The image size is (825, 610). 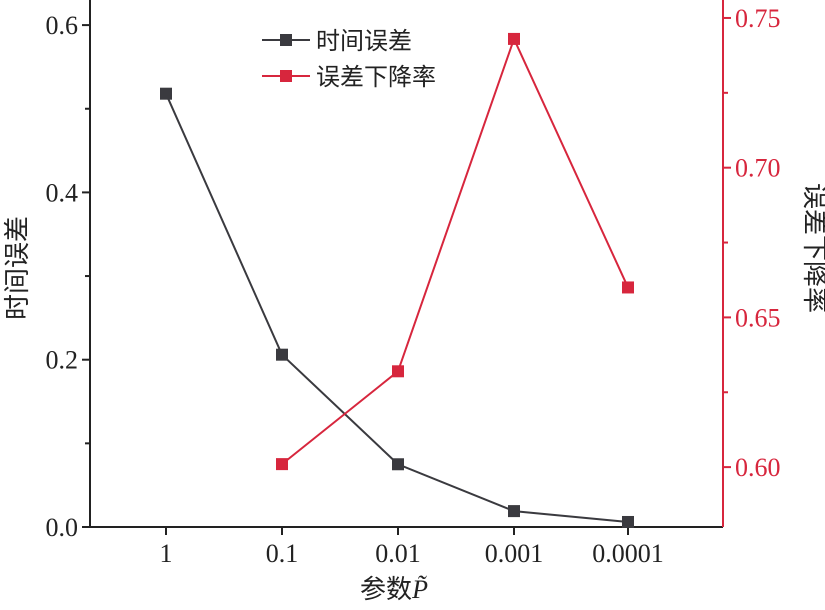 What do you see at coordinates (386, 590) in the screenshot?
I see `x-axis-title-prefix: 参数` at bounding box center [386, 590].